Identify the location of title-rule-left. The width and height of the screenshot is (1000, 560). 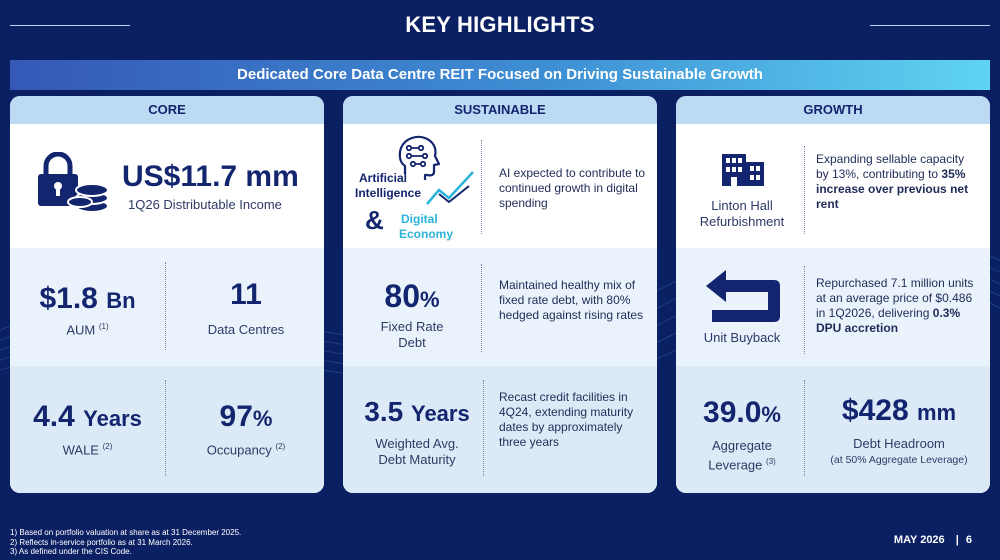
(70, 25).